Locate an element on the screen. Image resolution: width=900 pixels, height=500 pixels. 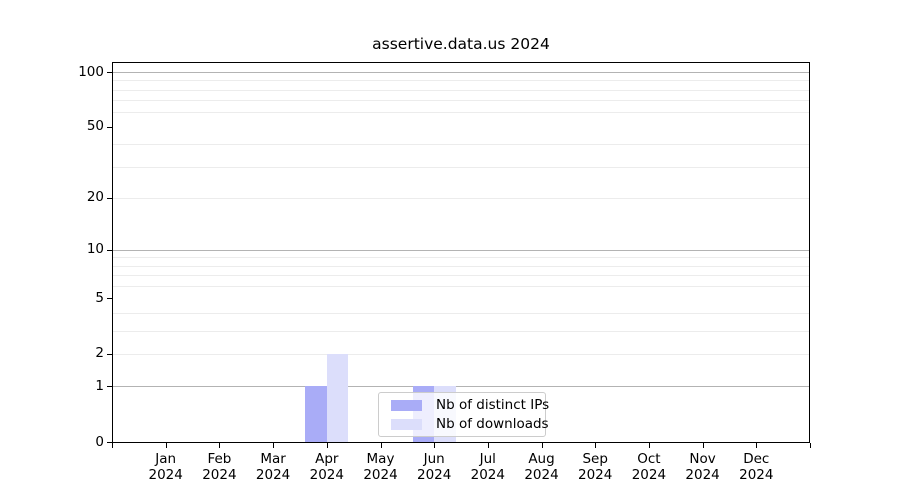
x-axis-tick-label: Feb 2024 is located at coordinates (219, 467).